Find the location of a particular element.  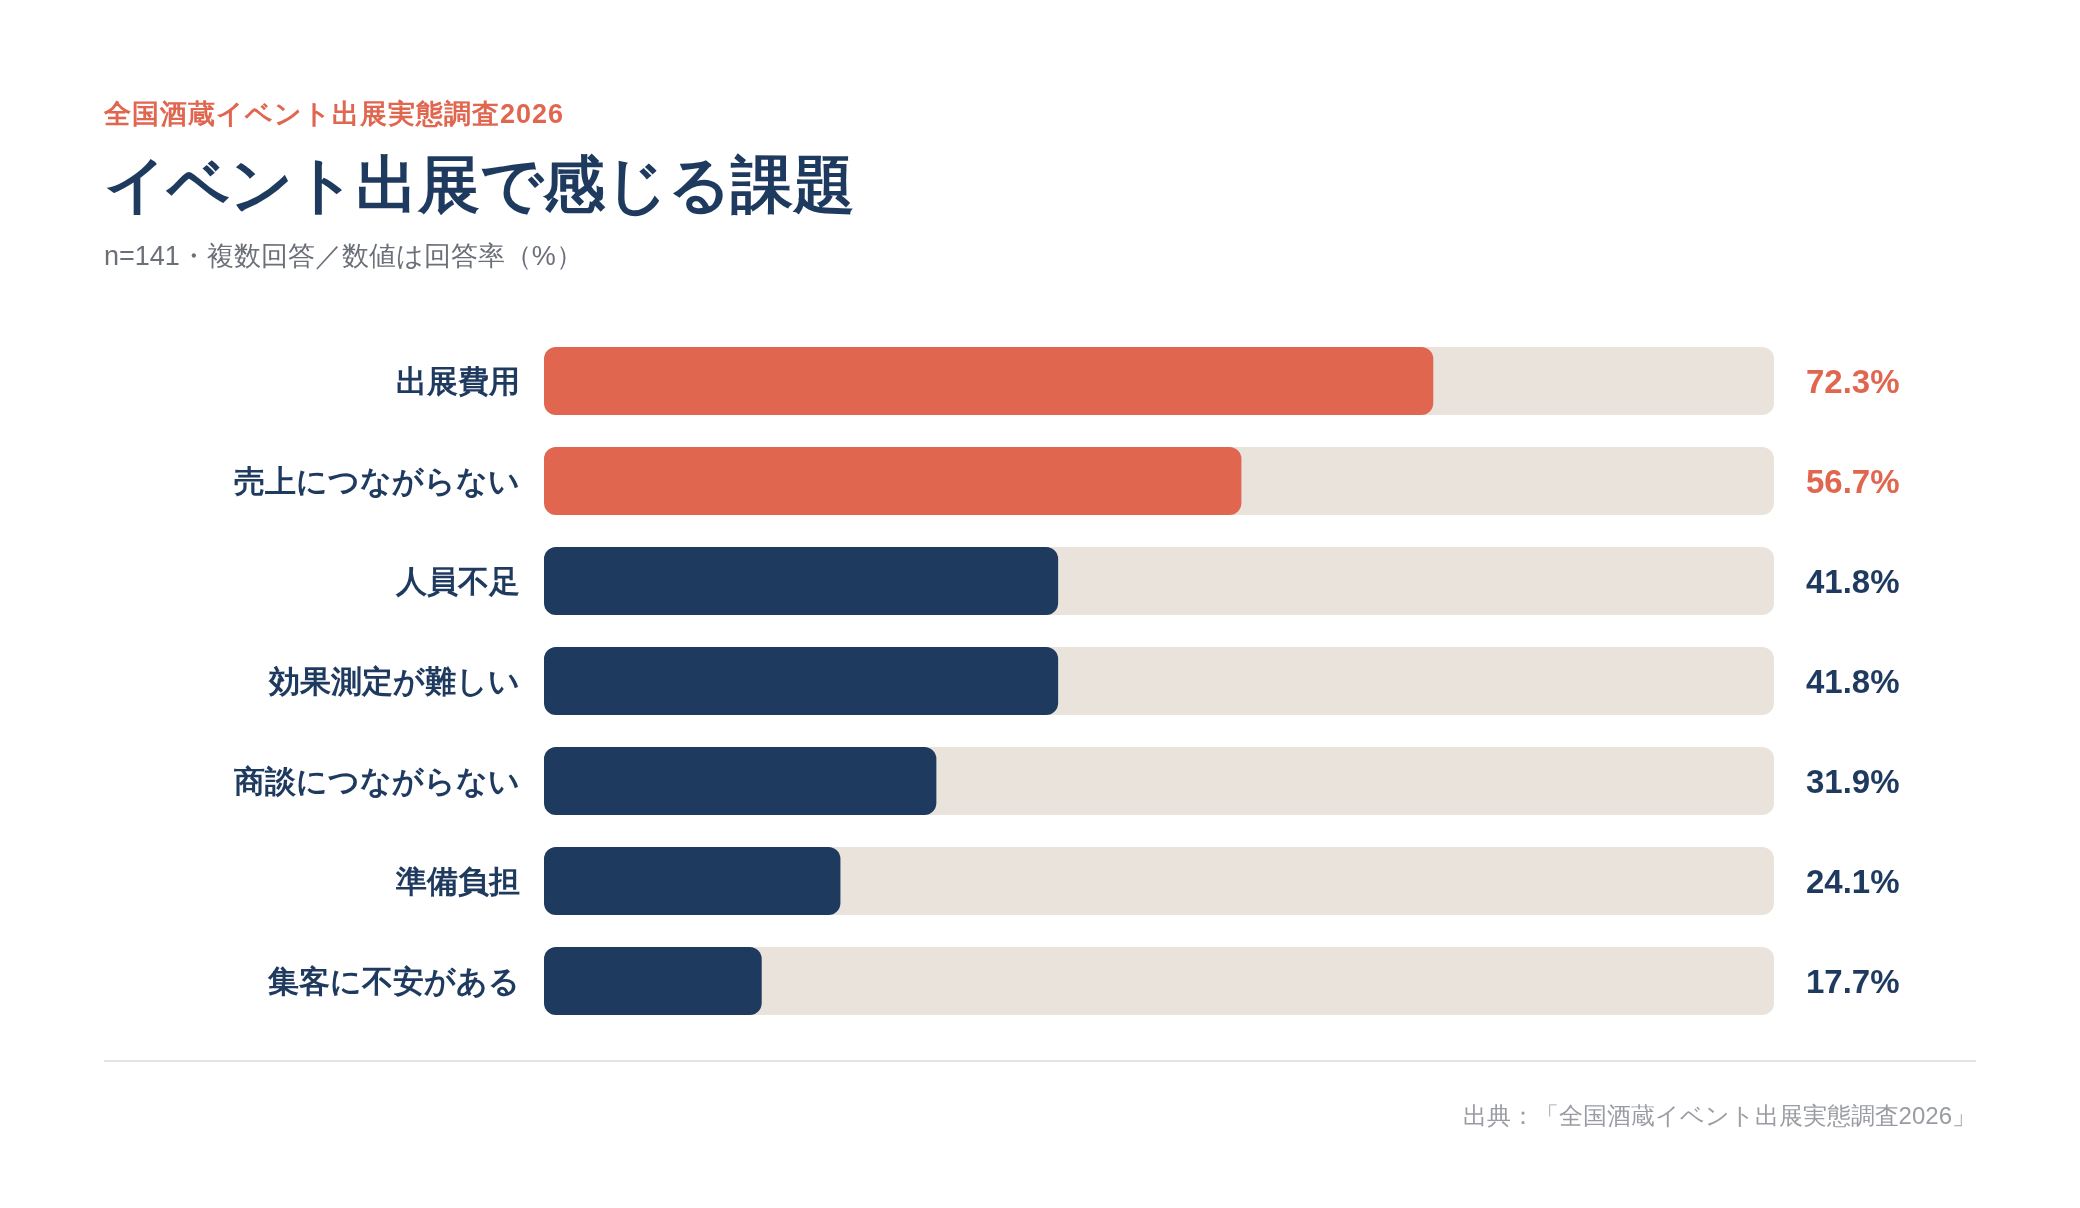

source-note: 出典：「全国酒蔵イベント出展実態調査2026」 is located at coordinates (1719, 1116).